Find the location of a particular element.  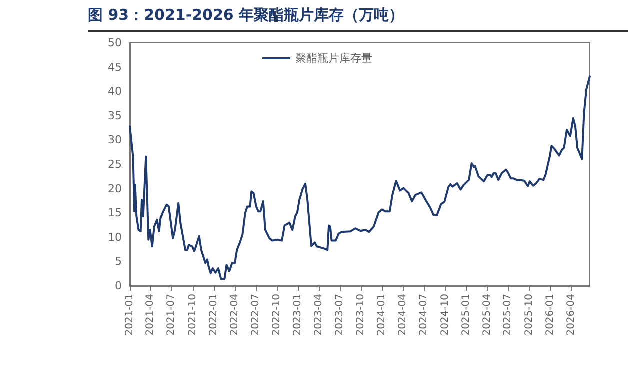

x-tick-label: 2022-01 is located at coordinates (214, 315).